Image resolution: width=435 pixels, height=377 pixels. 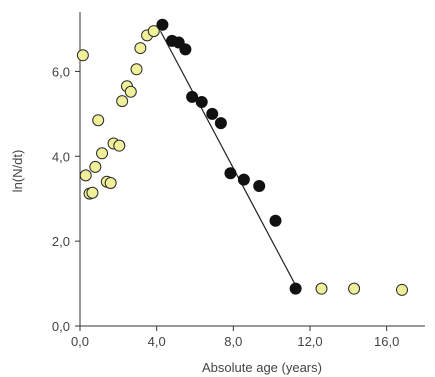 I want to click on x-tick-label: 16,0, so click(x=386, y=341).